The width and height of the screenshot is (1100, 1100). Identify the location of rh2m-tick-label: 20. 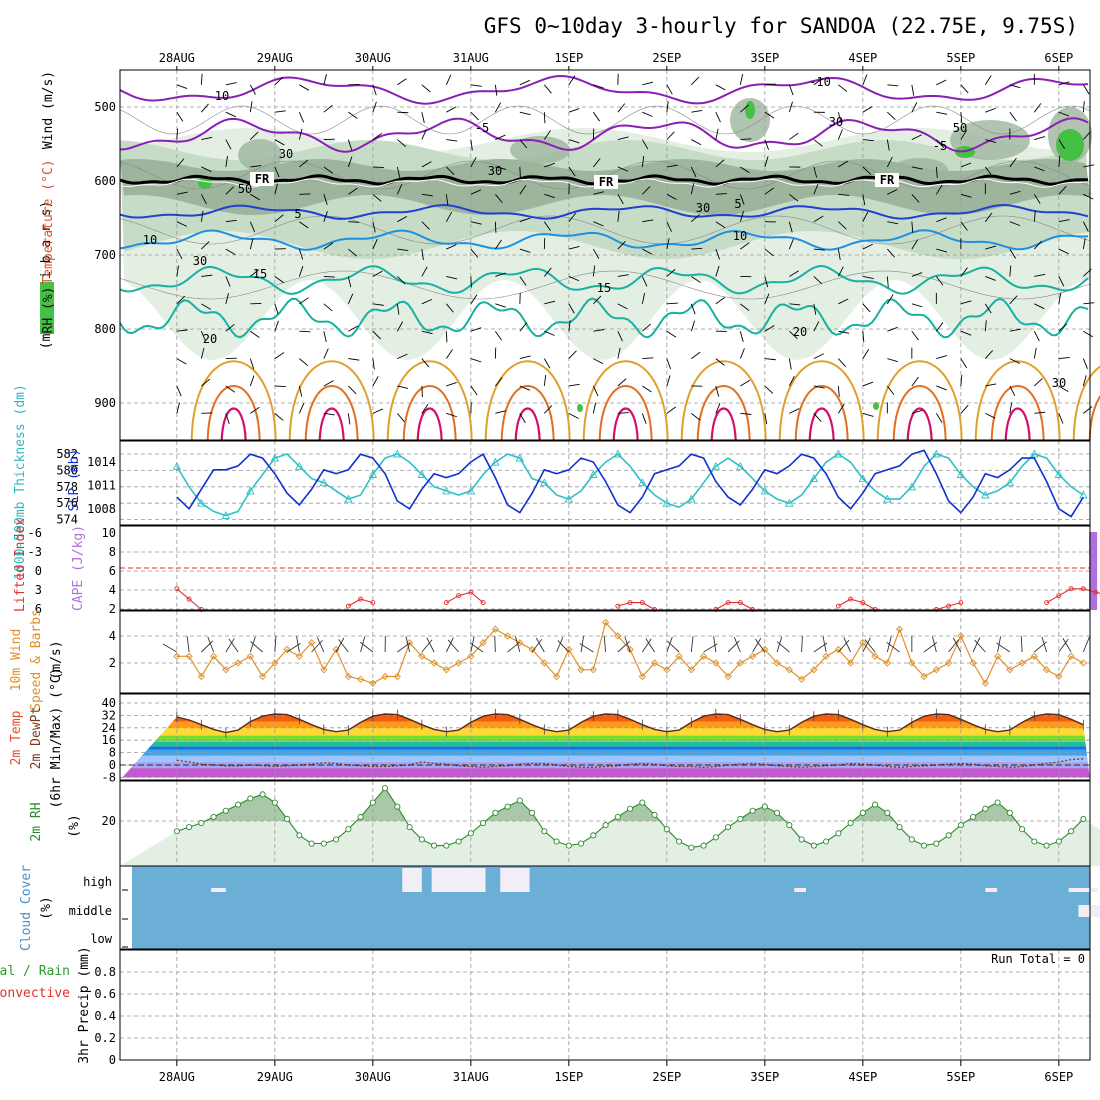
(109, 821).